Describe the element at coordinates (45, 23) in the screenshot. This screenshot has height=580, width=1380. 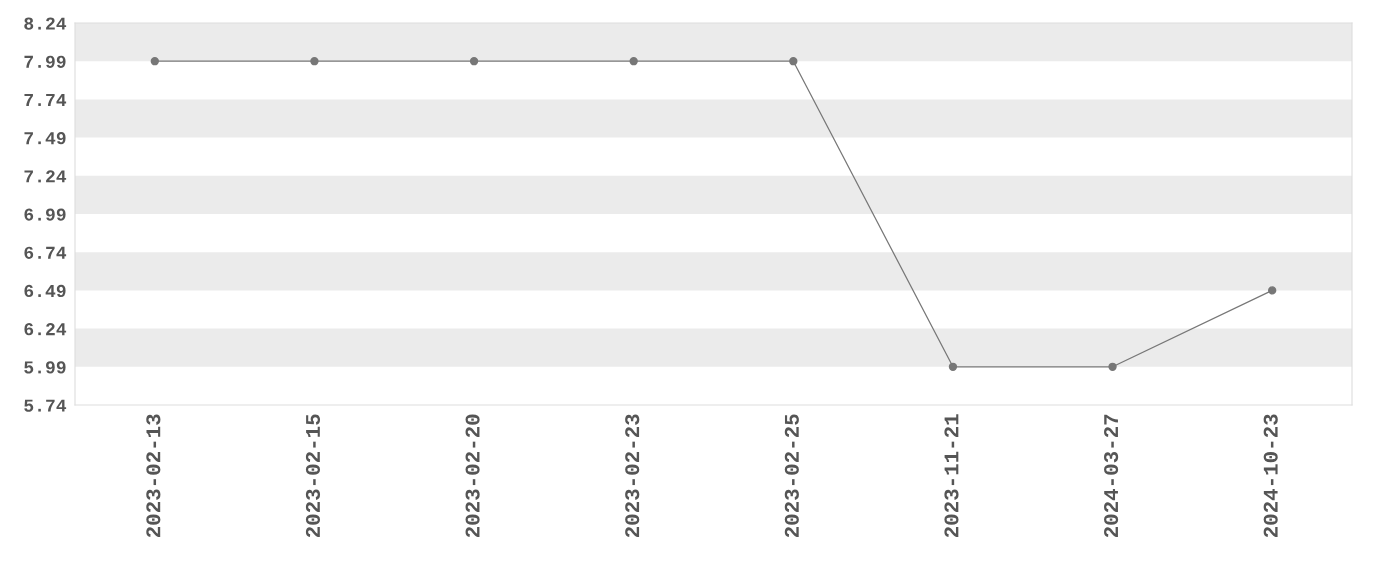
I see `y-tick-label: 8.24` at that location.